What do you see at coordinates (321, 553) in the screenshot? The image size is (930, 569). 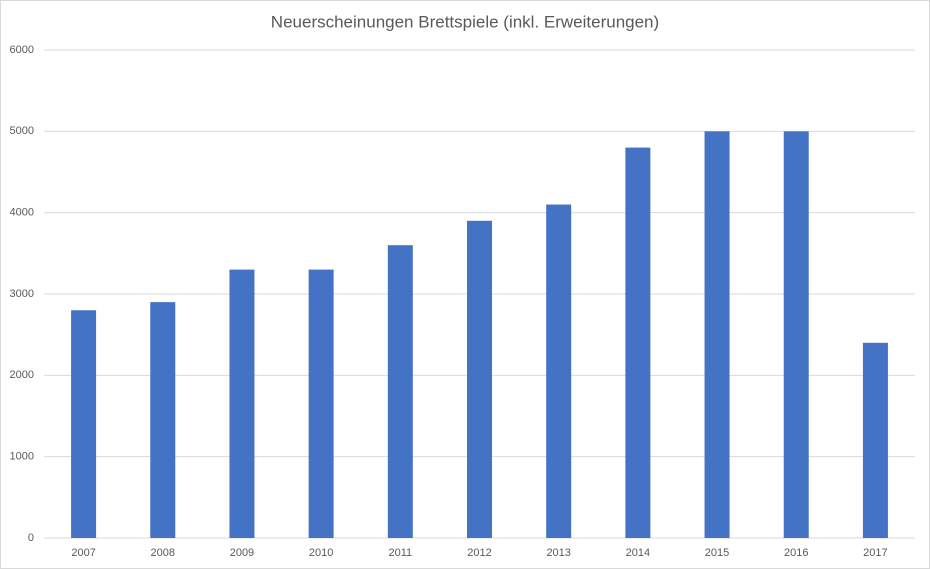 I see `x-tick-label: 2010` at bounding box center [321, 553].